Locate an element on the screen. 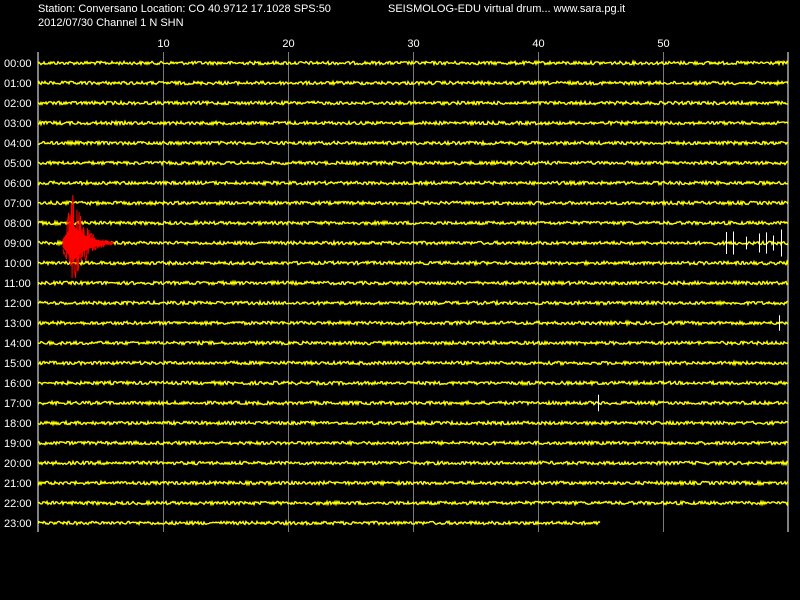  row-time-label: 03:00 is located at coordinates (18, 124).